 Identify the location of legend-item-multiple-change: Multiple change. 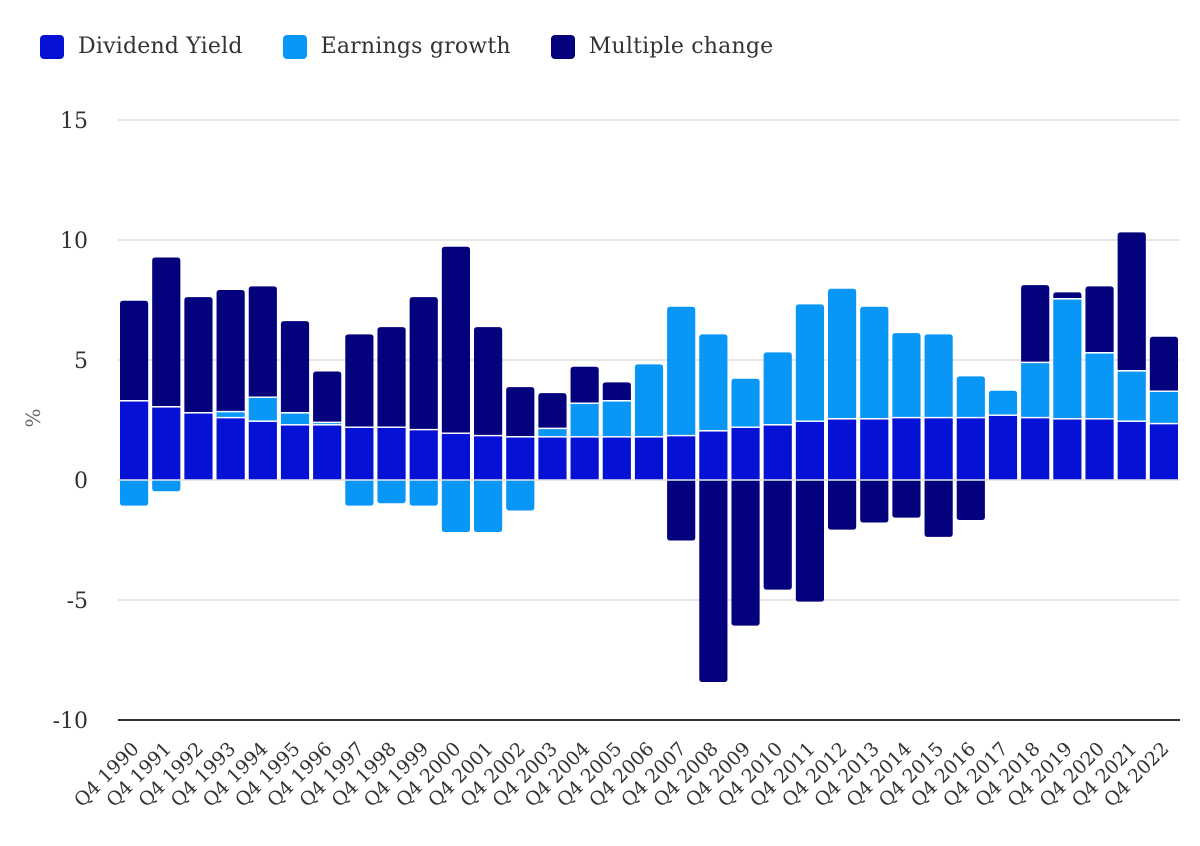
(662, 46).